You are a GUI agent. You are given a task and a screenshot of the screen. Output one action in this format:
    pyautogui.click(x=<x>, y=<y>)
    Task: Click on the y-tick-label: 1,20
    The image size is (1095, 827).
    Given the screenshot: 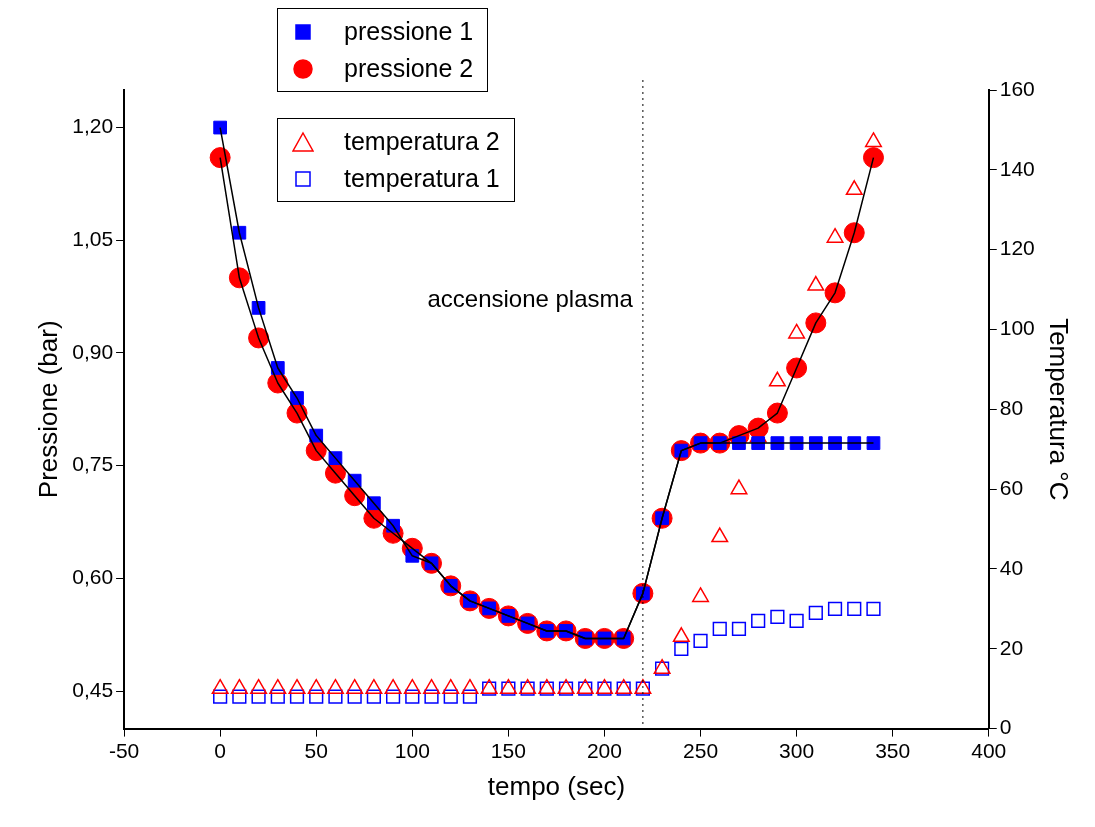 What is the action you would take?
    pyautogui.click(x=93, y=126)
    